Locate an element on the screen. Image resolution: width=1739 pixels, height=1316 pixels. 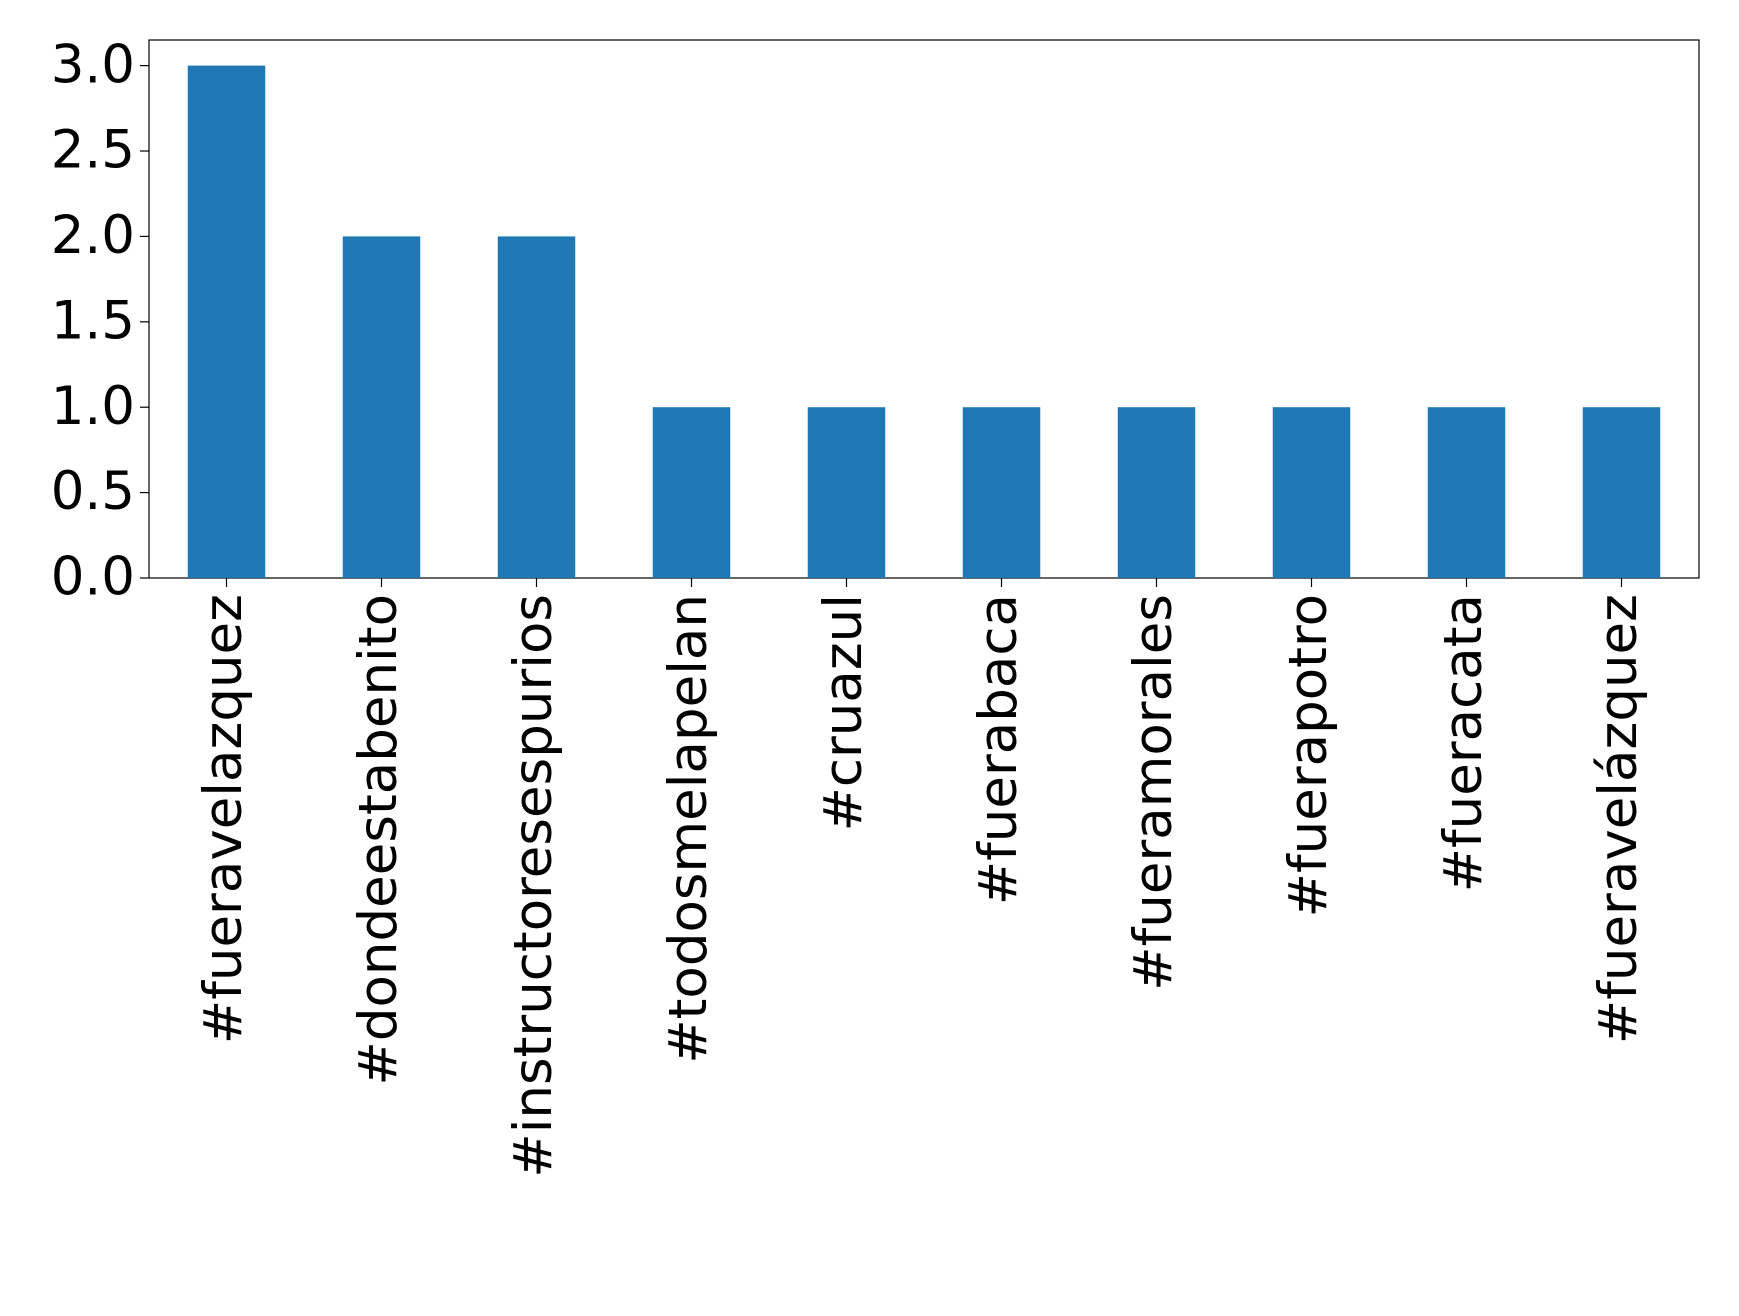
x-tick-label: #instructoresespurios is located at coordinates (533, 886).